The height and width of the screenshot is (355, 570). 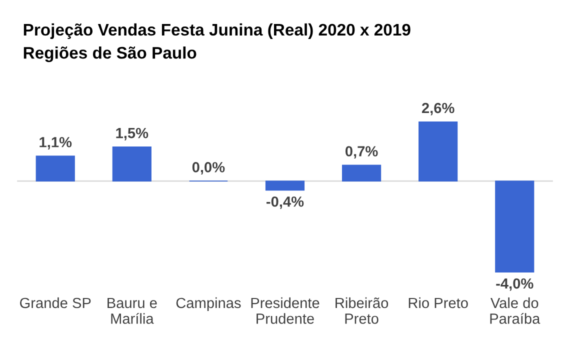 What do you see at coordinates (55, 302) in the screenshot?
I see `x-tick-label: Grande SP` at bounding box center [55, 302].